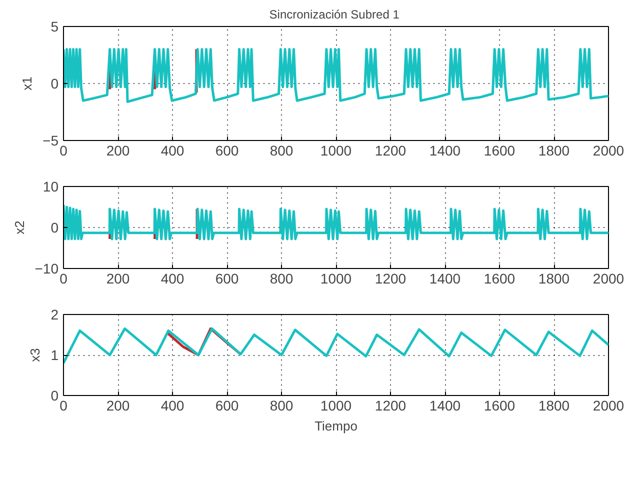 The height and width of the screenshot is (478, 628). Describe the element at coordinates (50, 140) in the screenshot. I see `y-tick-label: −5` at that location.